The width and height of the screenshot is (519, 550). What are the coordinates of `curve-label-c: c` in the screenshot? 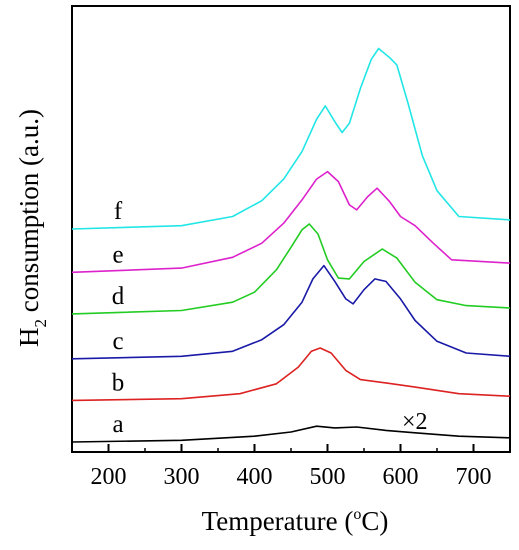 It's located at (117, 341).